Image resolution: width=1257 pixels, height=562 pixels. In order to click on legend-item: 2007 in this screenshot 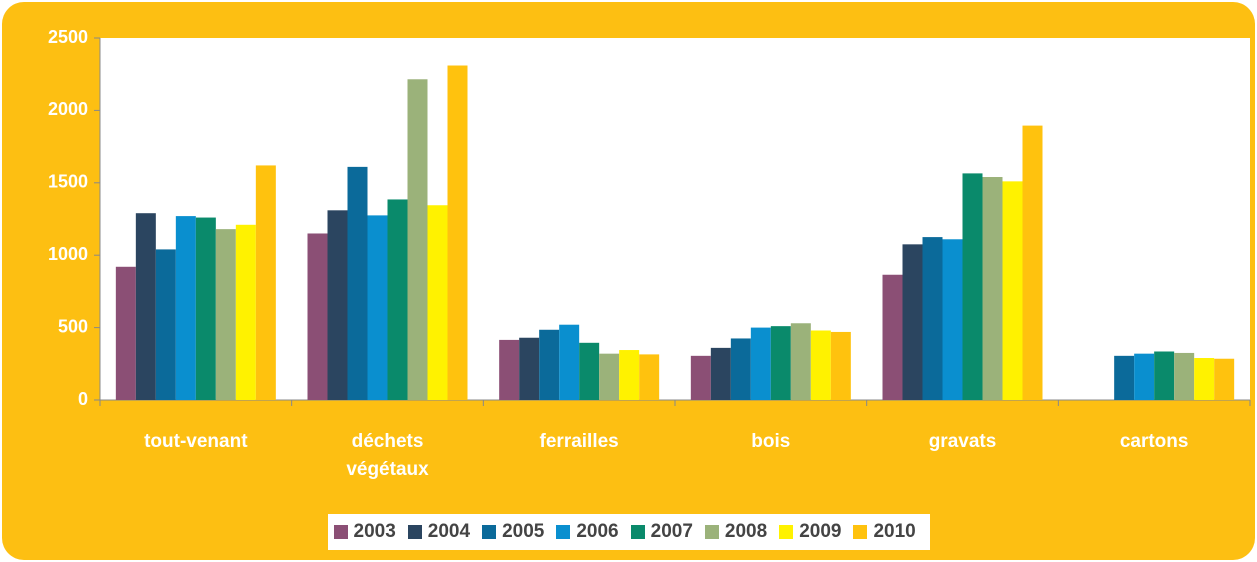, I will do `click(661, 532)`.